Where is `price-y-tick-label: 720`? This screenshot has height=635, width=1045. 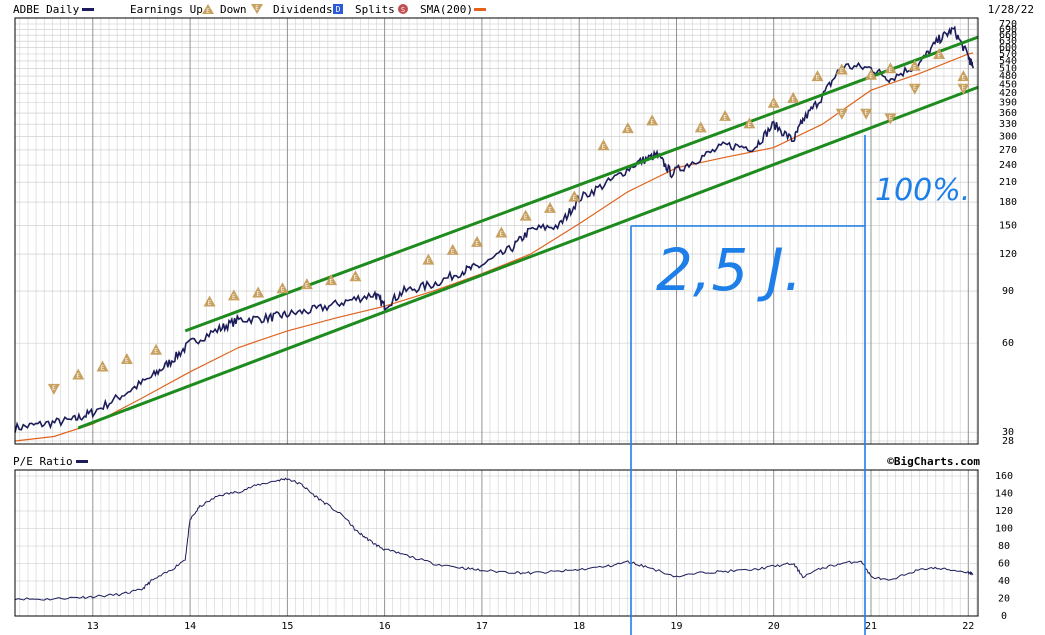 price-y-tick-label: 720 is located at coordinates (1008, 24).